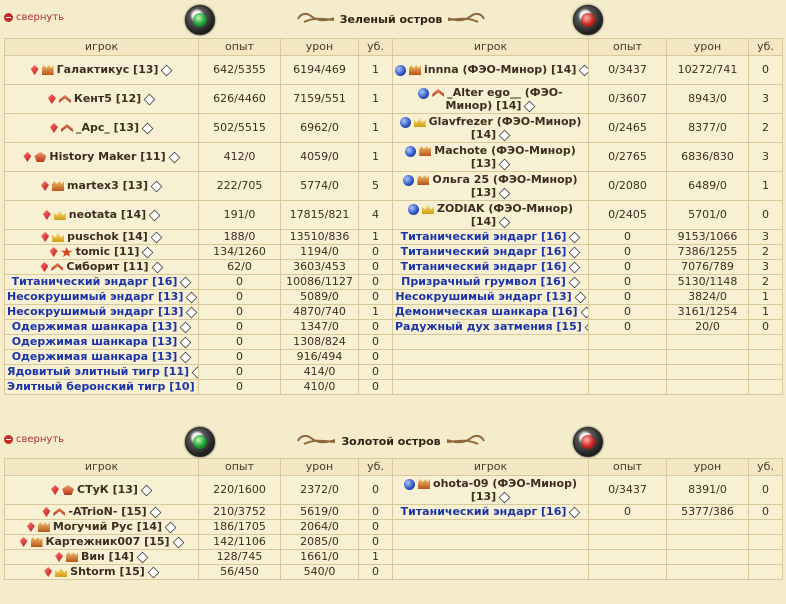  What do you see at coordinates (107, 98) in the screenshot?
I see `player-name: Кент5 [12]` at bounding box center [107, 98].